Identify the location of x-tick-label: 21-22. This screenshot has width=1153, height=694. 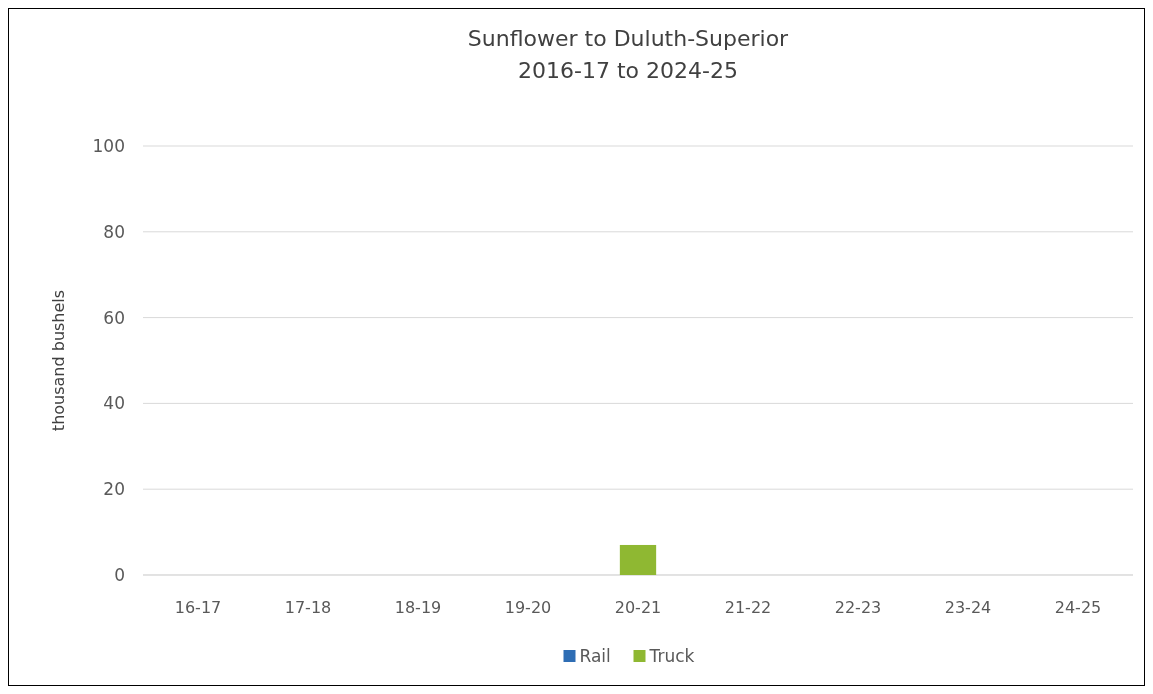
(748, 607).